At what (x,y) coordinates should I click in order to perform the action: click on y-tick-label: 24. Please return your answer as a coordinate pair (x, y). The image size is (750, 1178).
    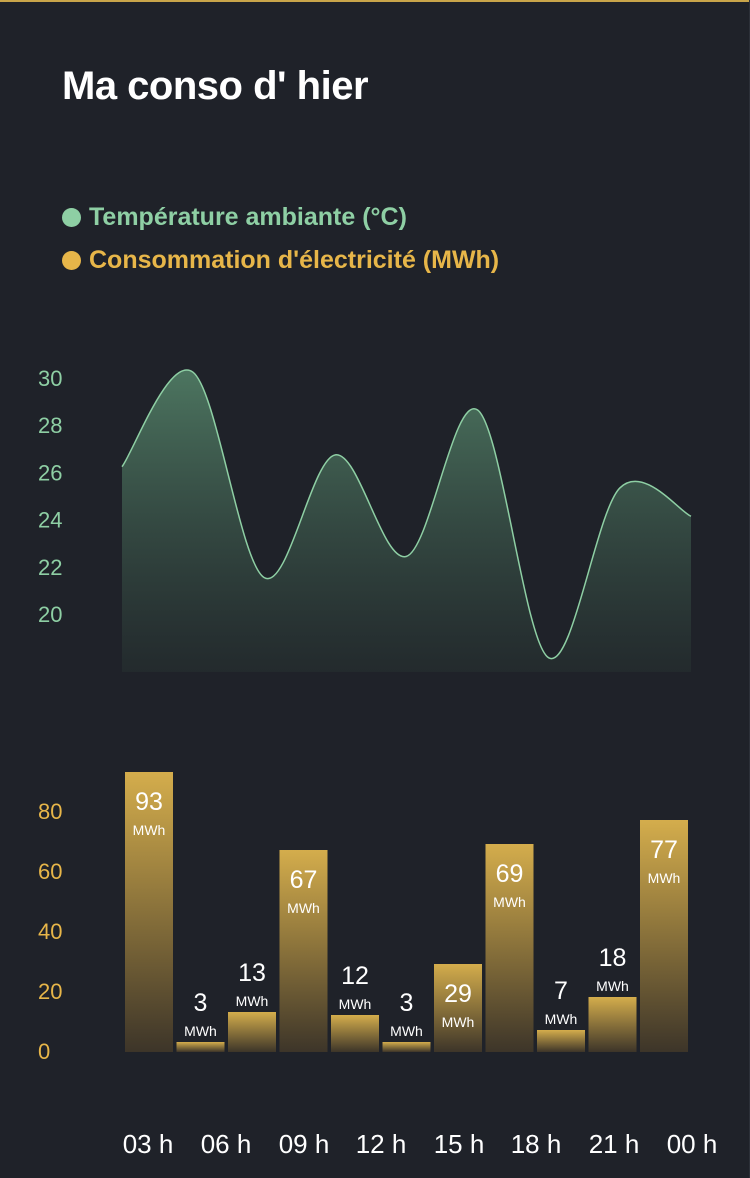
    Looking at the image, I should click on (50, 520).